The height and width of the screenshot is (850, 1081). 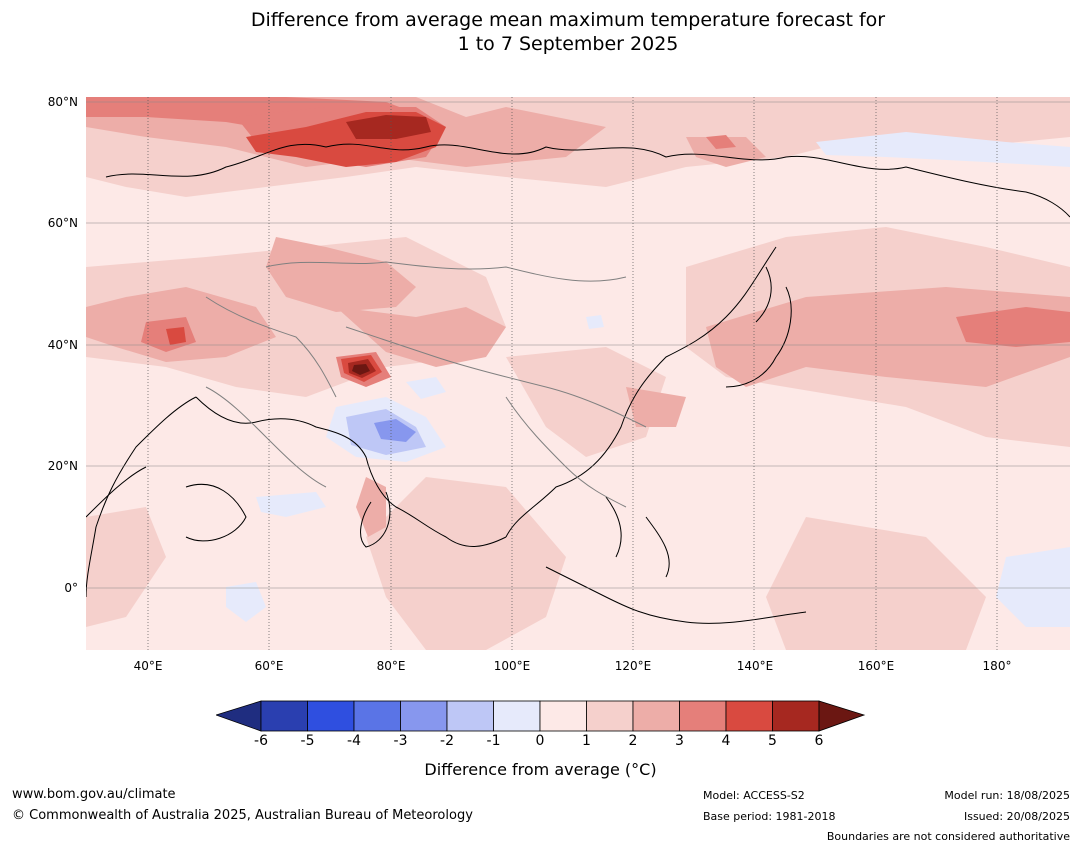 I want to click on lat-label-80n: 80°N, so click(x=62, y=102).